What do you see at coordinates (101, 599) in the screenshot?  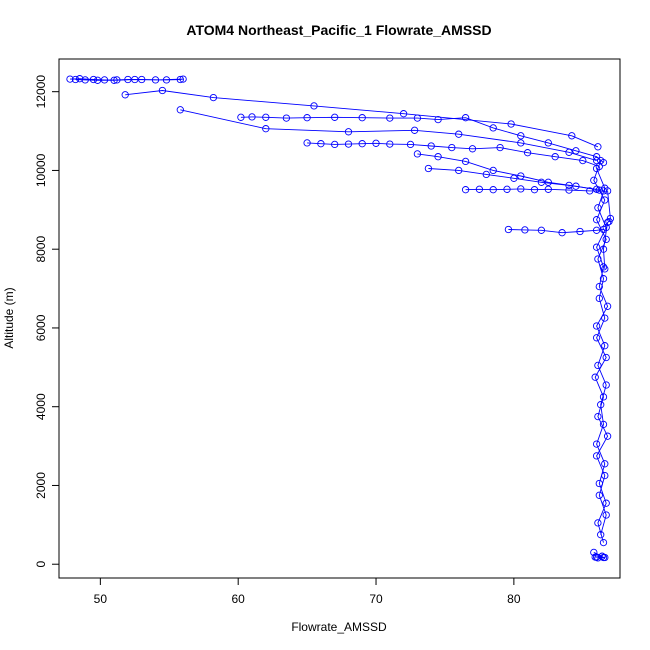 I see `x-tick-label: 50` at bounding box center [101, 599].